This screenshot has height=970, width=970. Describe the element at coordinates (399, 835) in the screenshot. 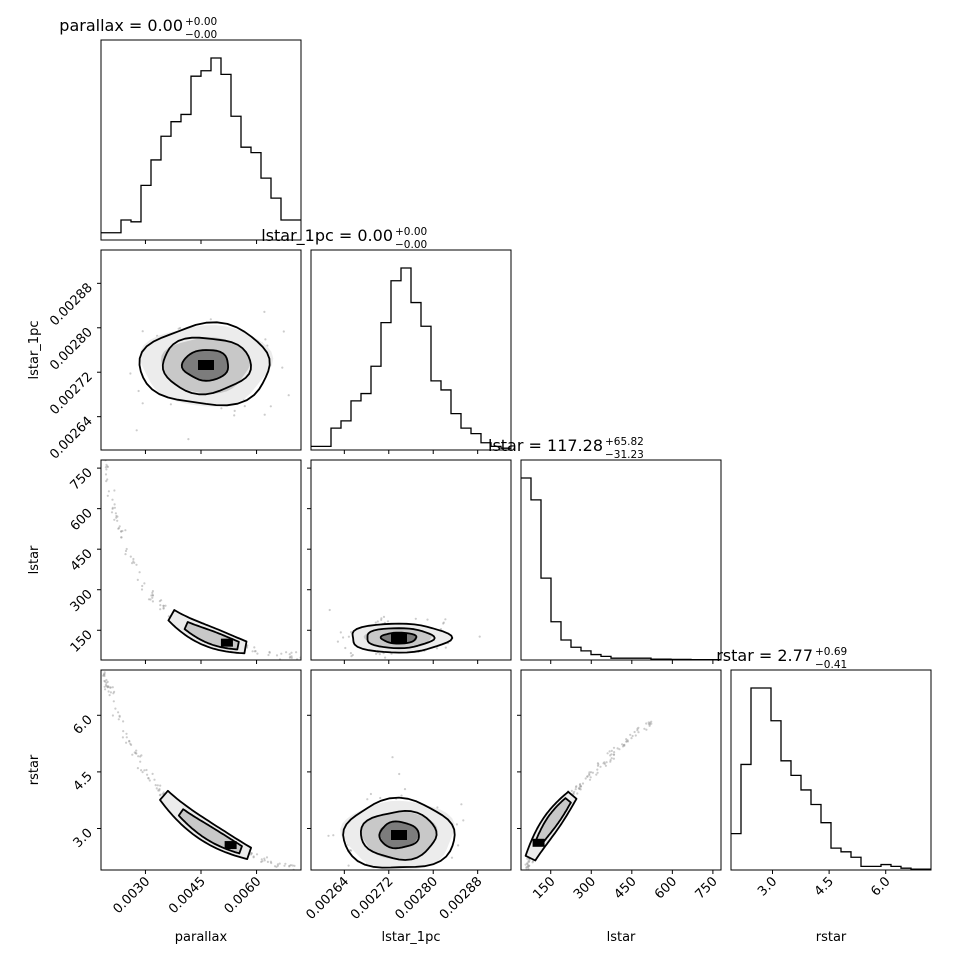

I see `density-peak` at that location.